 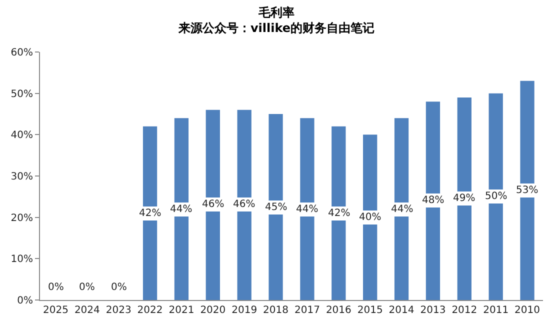 I want to click on x-tick-label: 2024, so click(x=87, y=310).